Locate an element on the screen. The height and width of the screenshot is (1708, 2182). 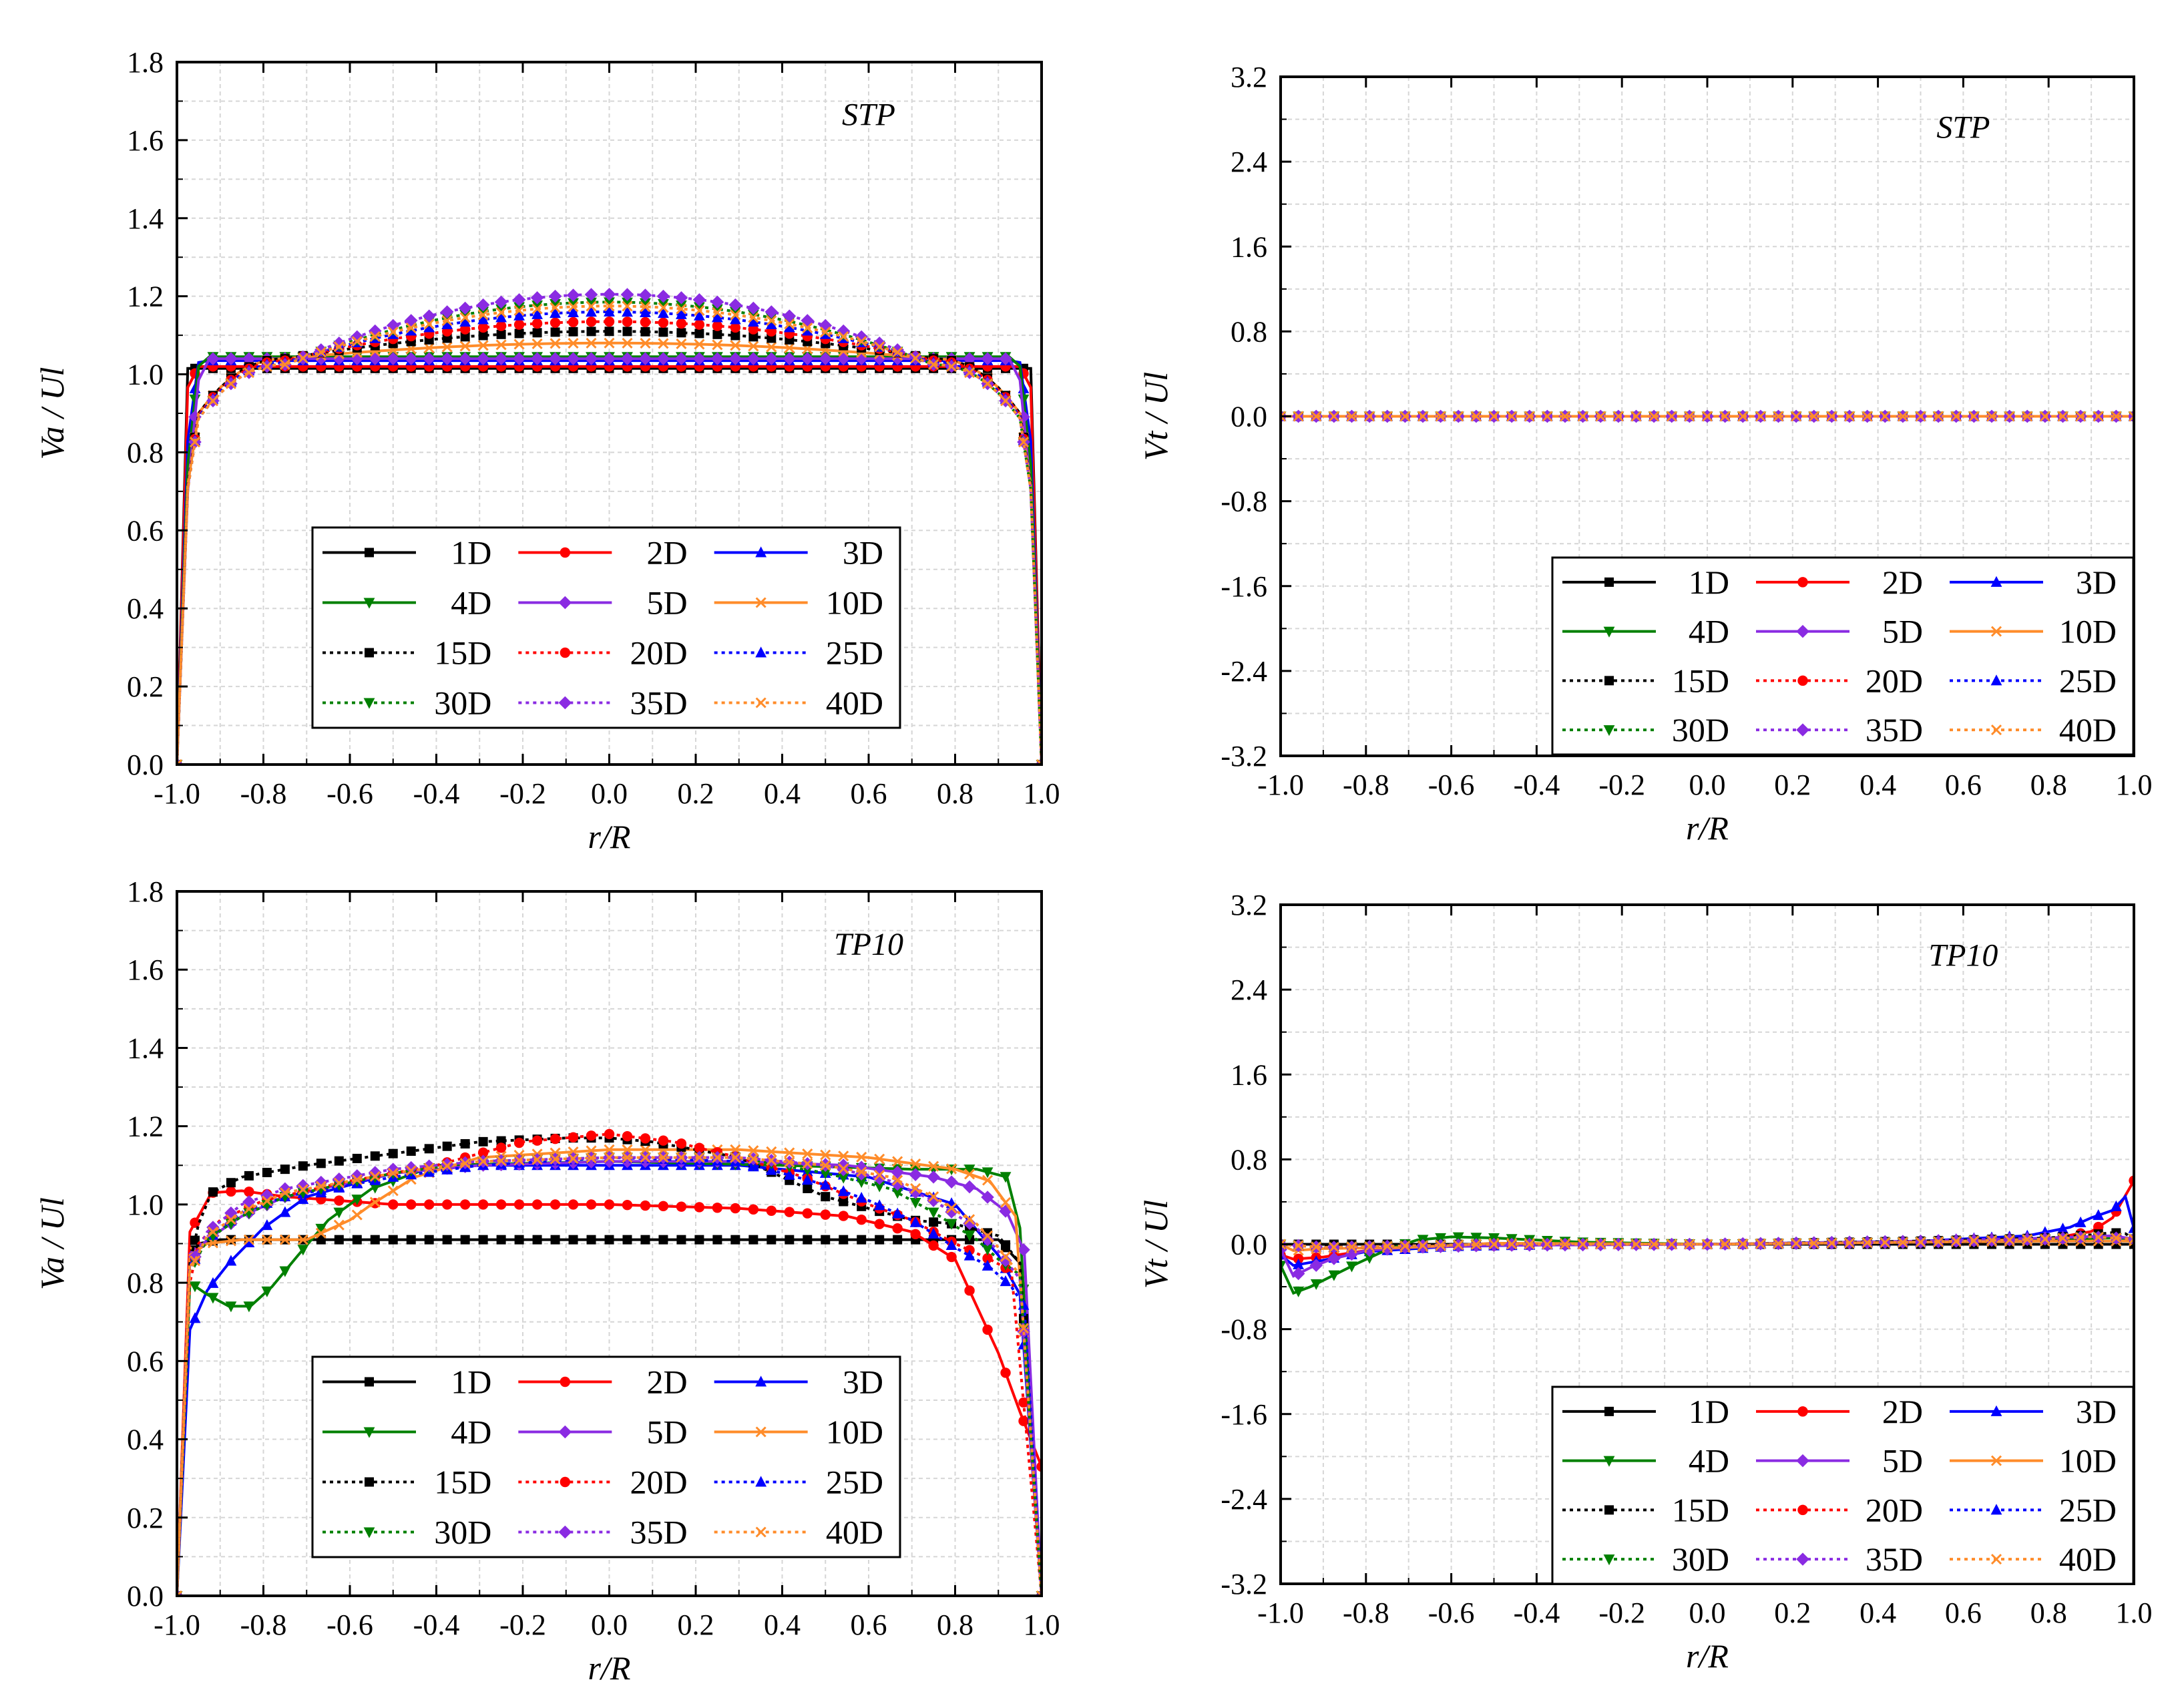
legend-item-1D: 1D is located at coordinates (1645, 582).